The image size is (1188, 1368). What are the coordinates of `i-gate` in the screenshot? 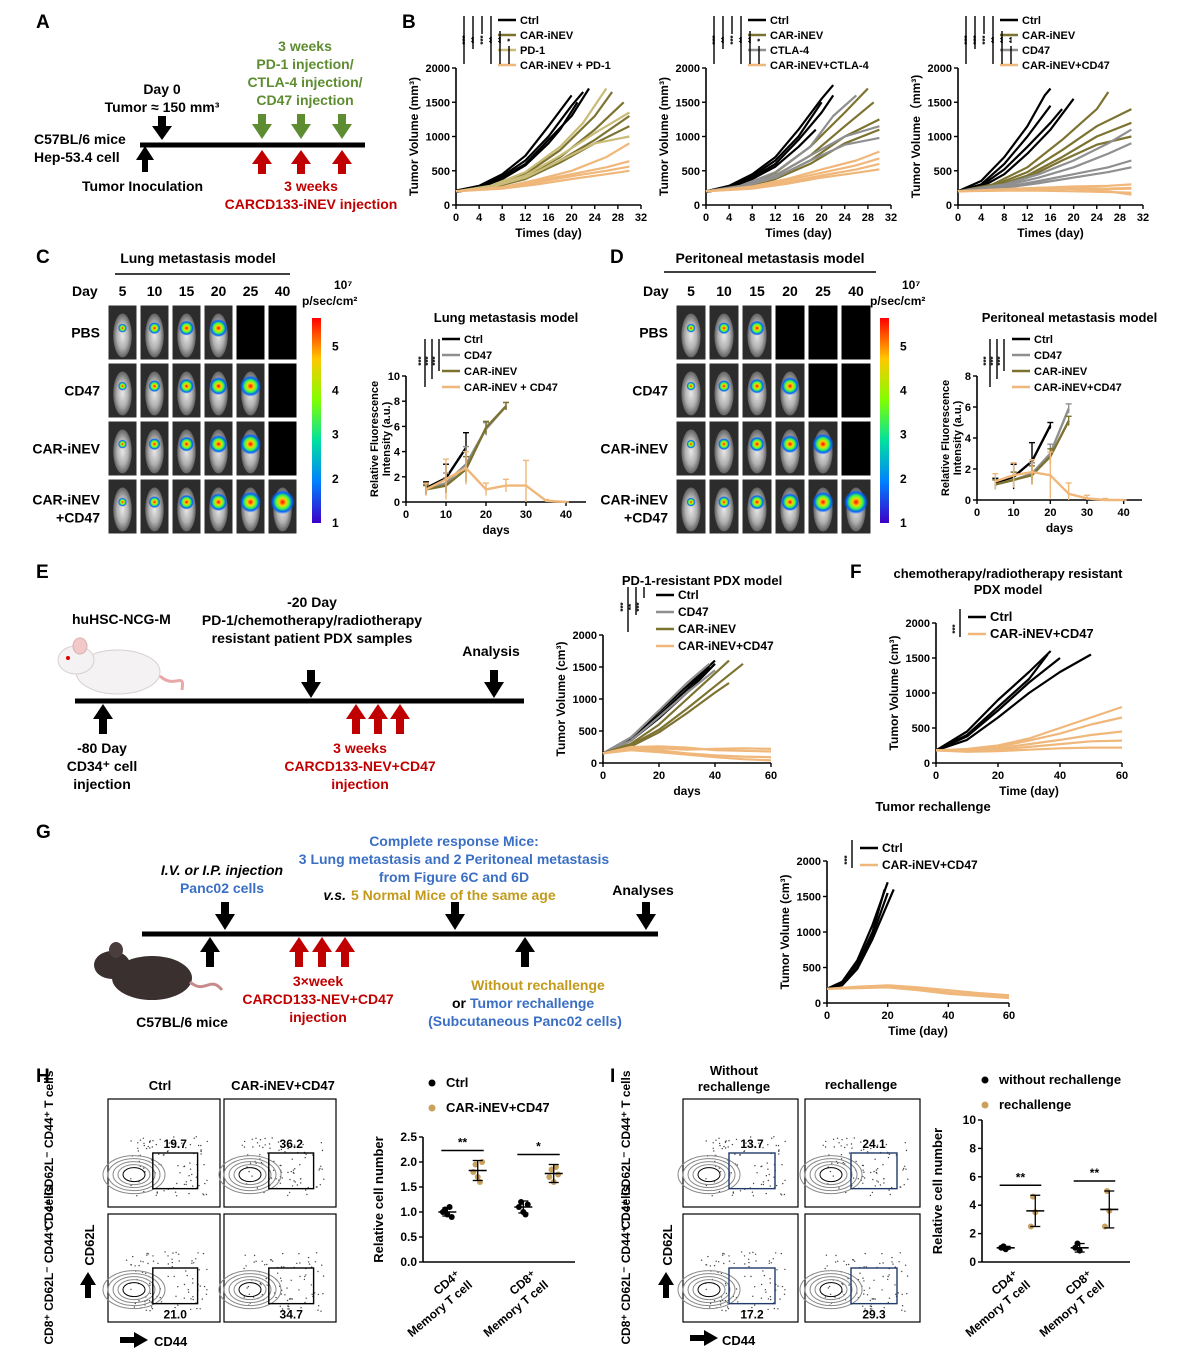 It's located at (874, 1171).